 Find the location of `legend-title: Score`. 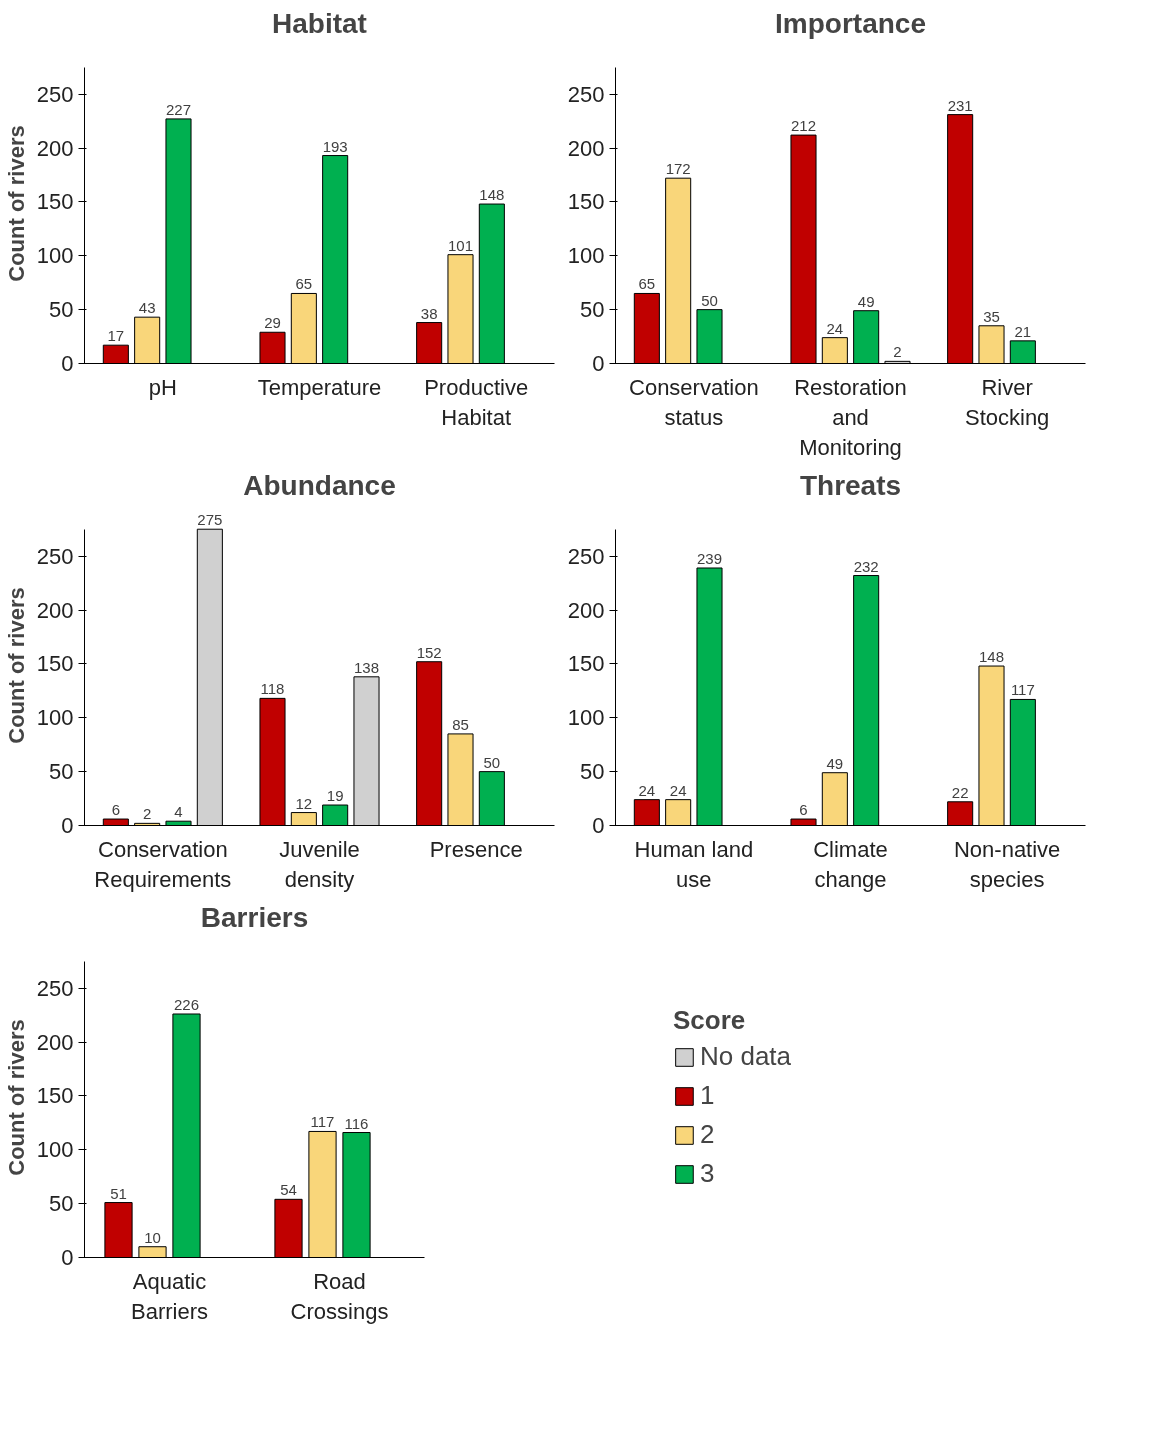

legend-title: Score is located at coordinates (709, 1020).